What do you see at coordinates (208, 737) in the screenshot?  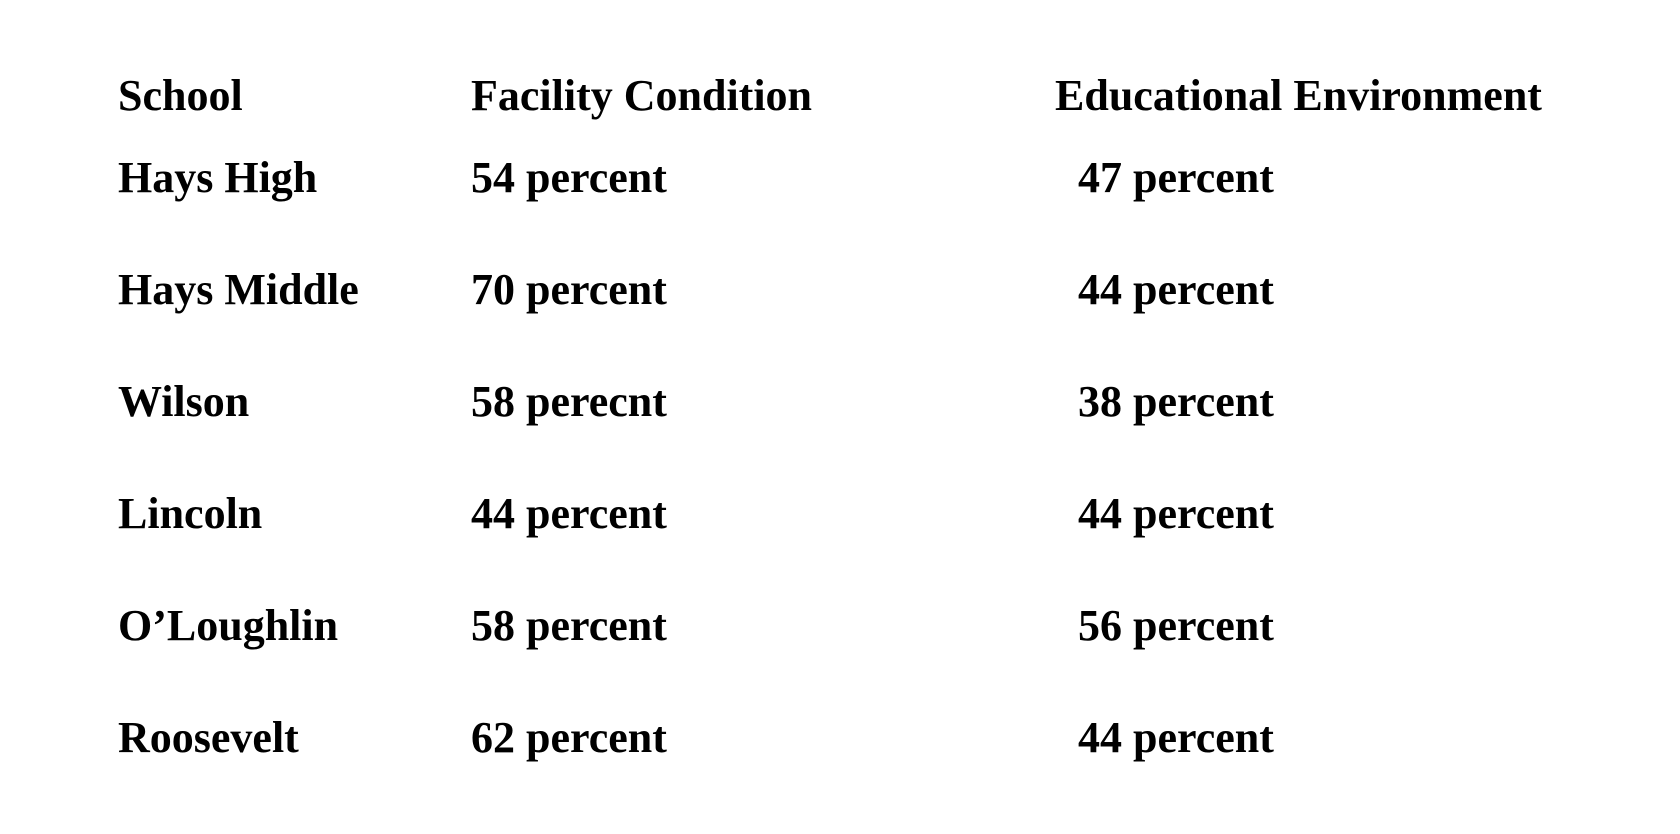 I see `row-school-name: Roosevelt` at bounding box center [208, 737].